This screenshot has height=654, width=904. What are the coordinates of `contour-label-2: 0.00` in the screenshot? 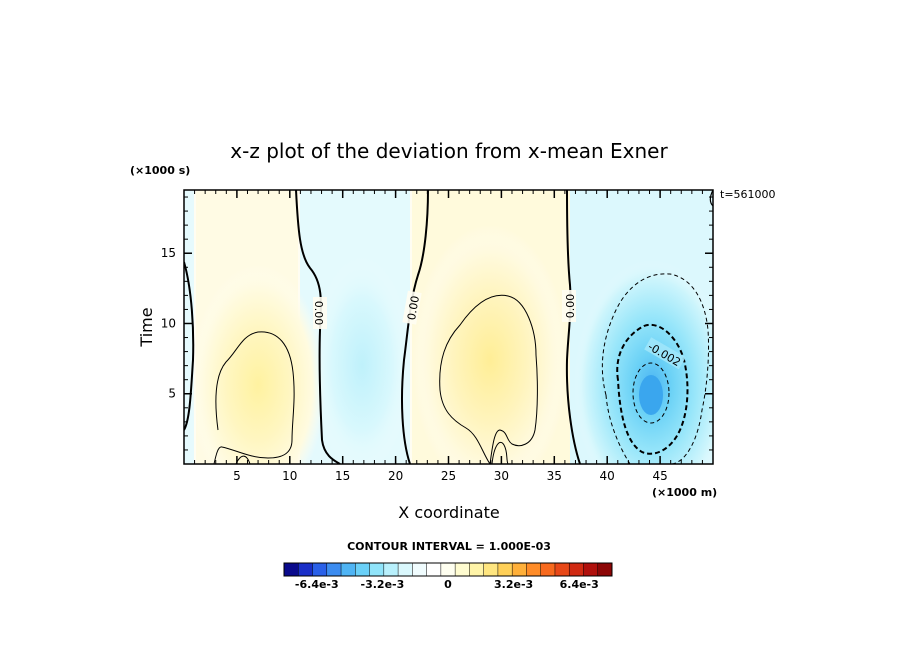 It's located at (412, 307).